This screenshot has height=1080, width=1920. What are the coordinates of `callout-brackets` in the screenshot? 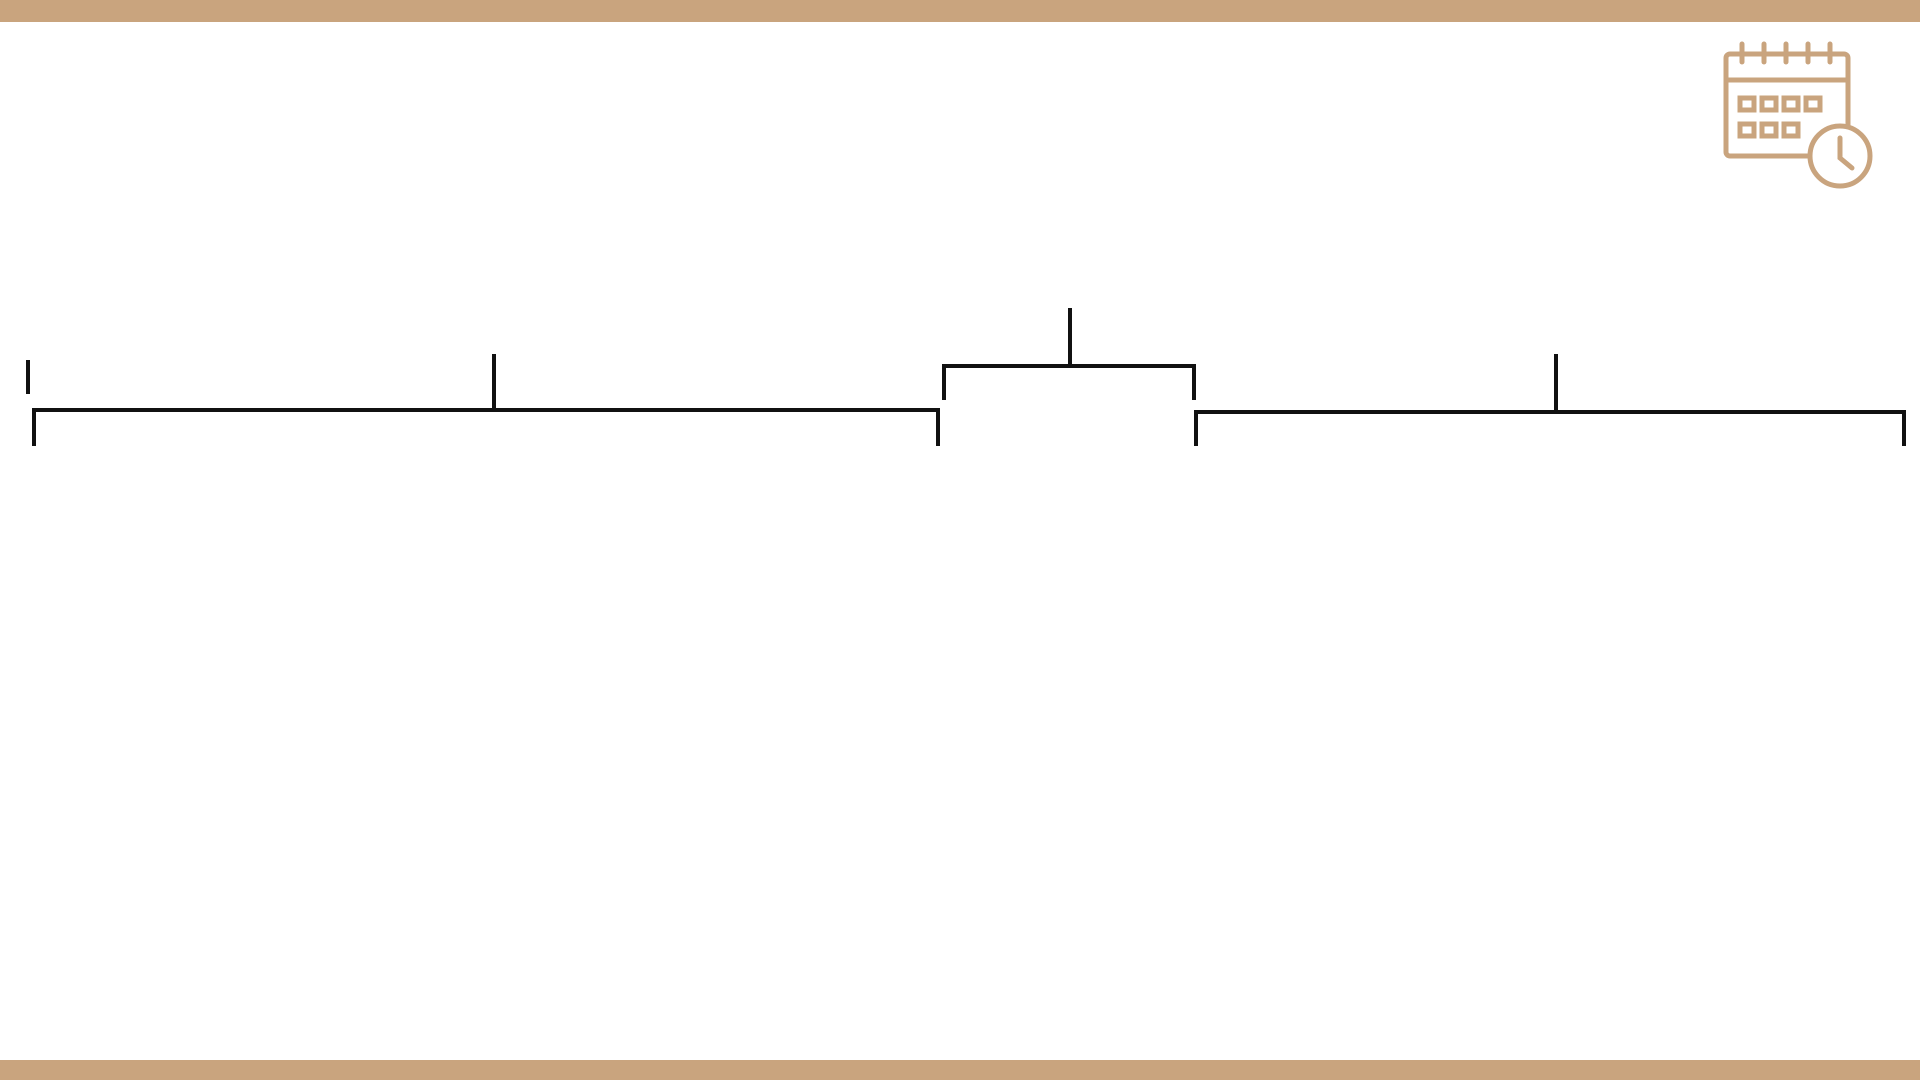 It's located at (966, 377).